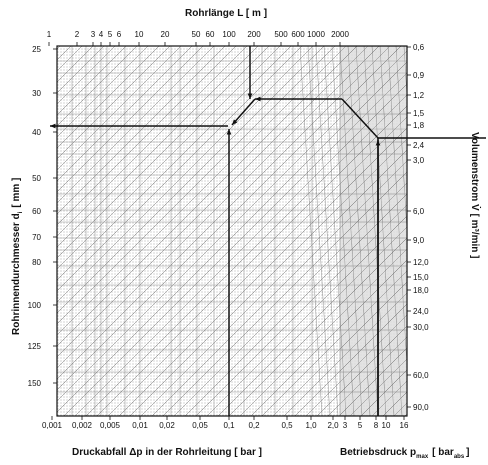 Image resolution: width=488 pixels, height=465 pixels. What do you see at coordinates (36, 237) in the screenshot?
I see `left-tick-label: 70` at bounding box center [36, 237].